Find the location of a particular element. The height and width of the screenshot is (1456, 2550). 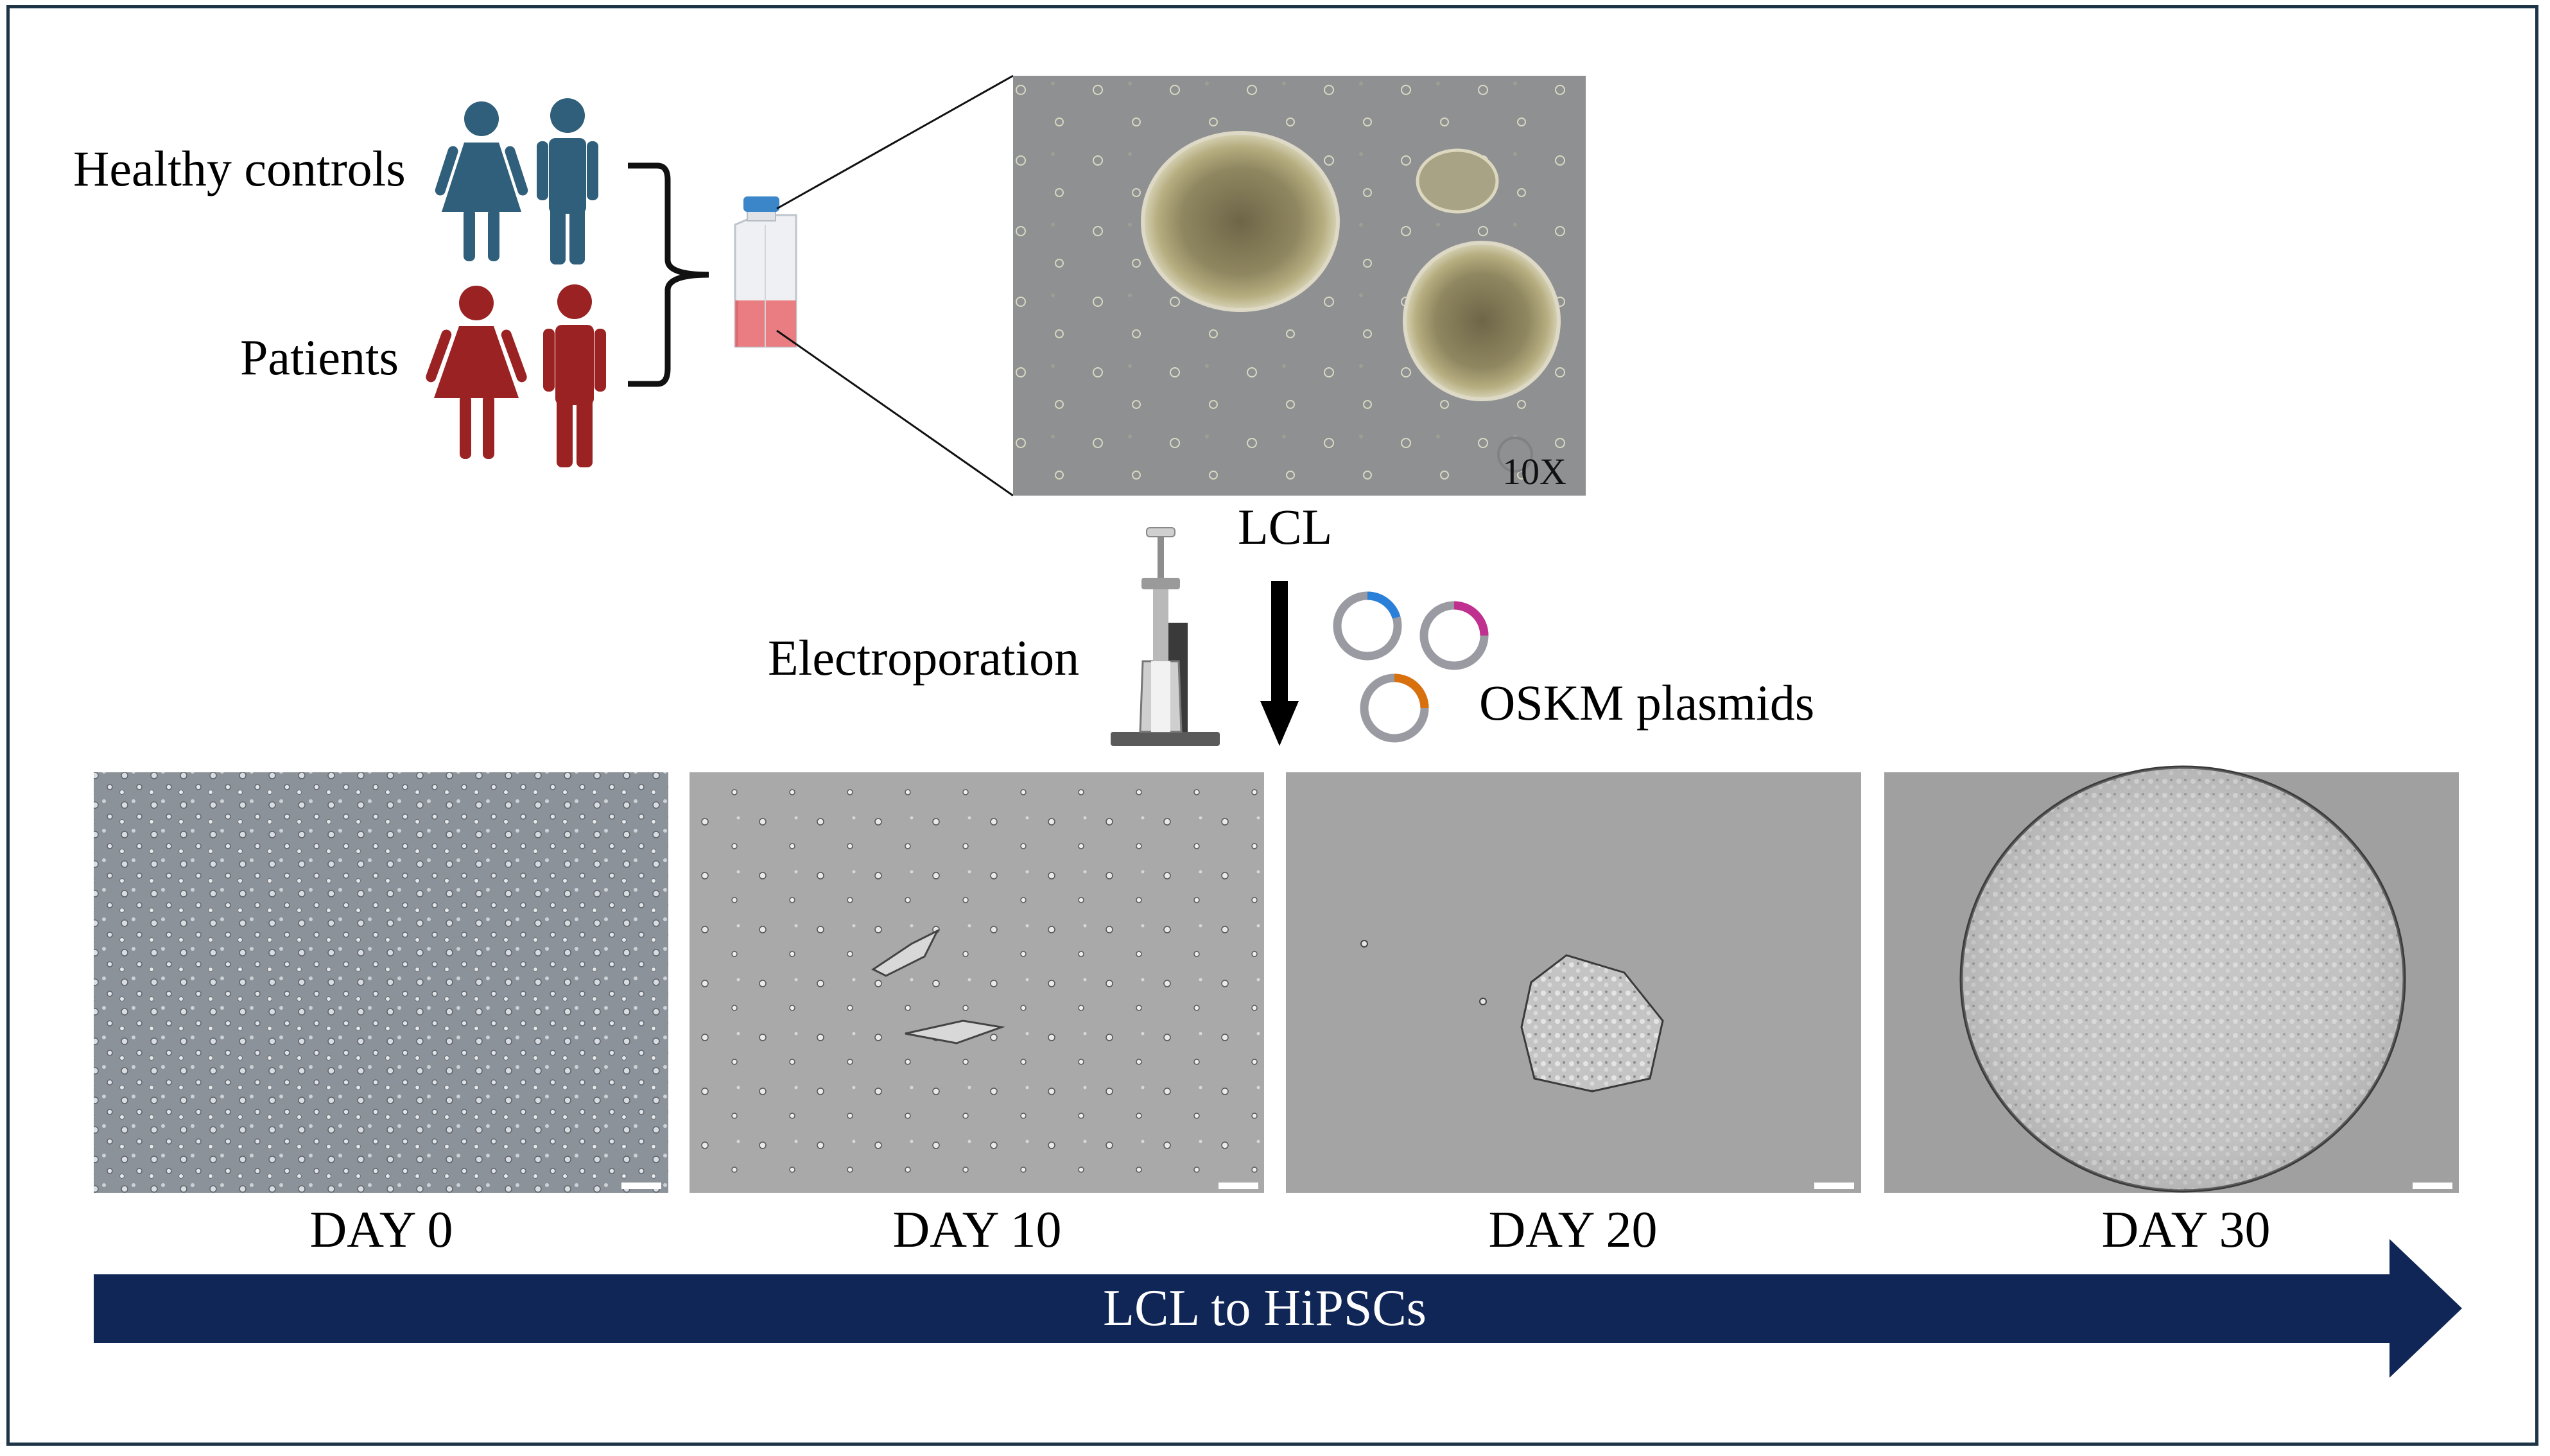

lcl-micrograph is located at coordinates (1299, 286).